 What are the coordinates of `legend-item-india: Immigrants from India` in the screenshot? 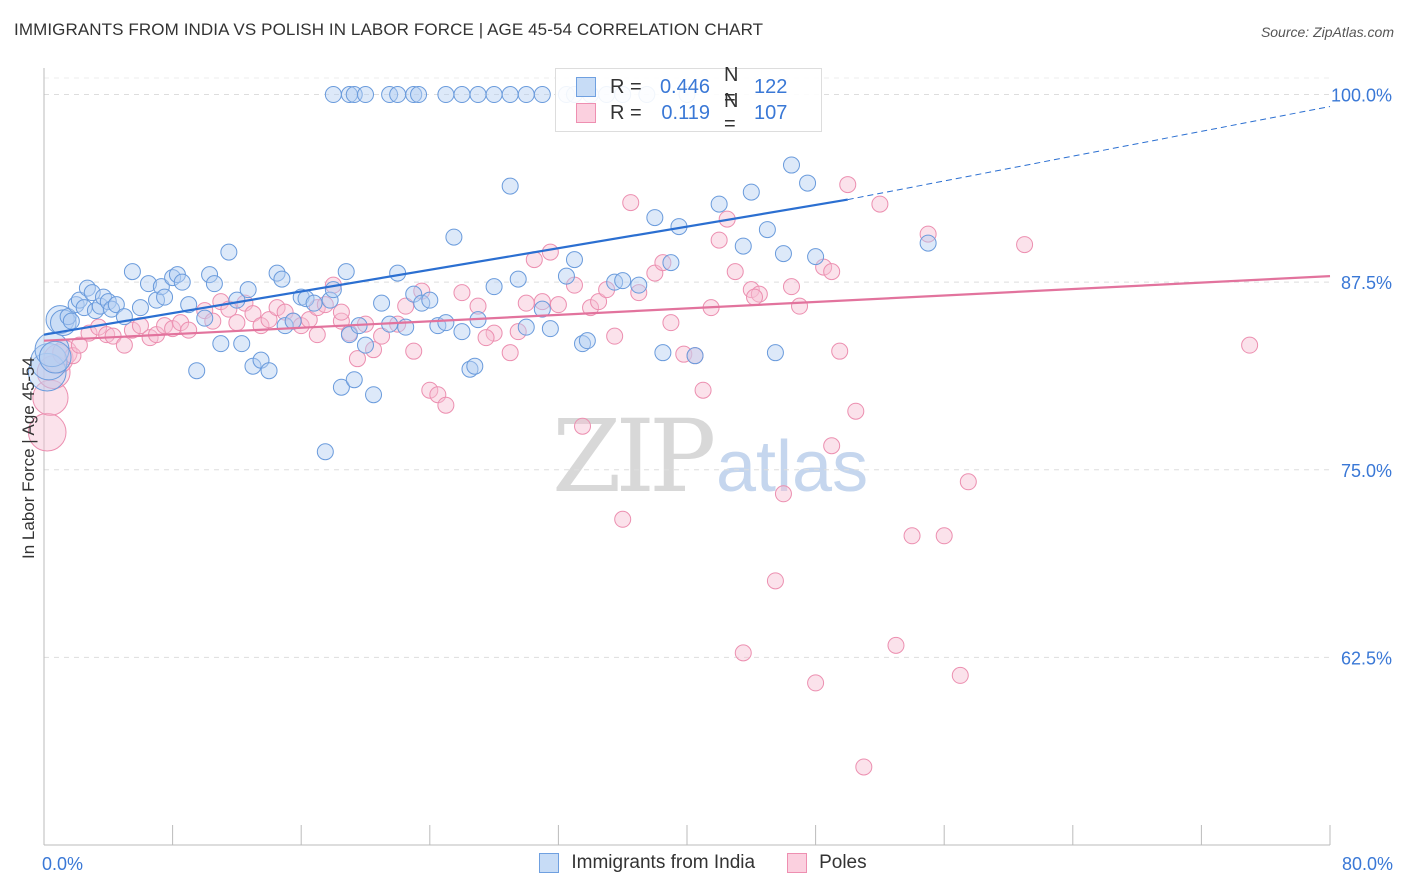 It's located at (647, 863).